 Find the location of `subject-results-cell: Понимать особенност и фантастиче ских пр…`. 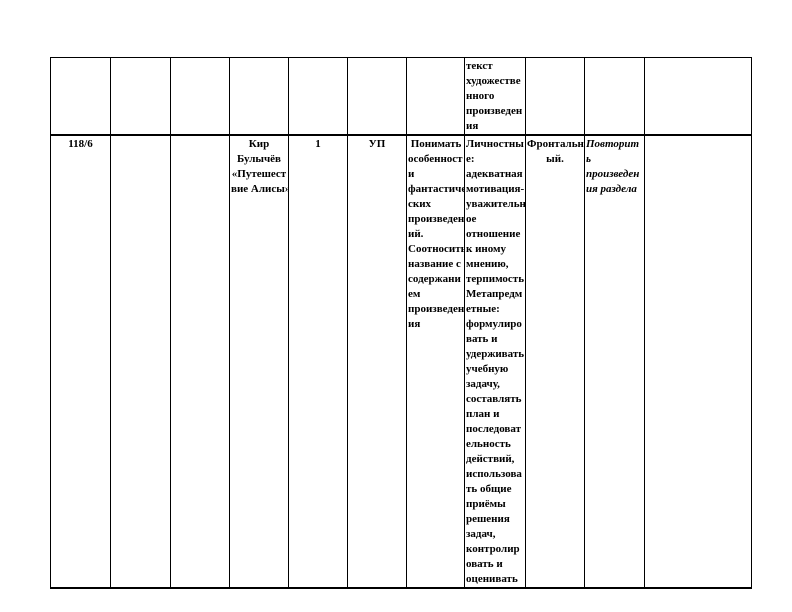

subject-results-cell: Понимать особенност и фантастиче ских пр… is located at coordinates (435, 361).